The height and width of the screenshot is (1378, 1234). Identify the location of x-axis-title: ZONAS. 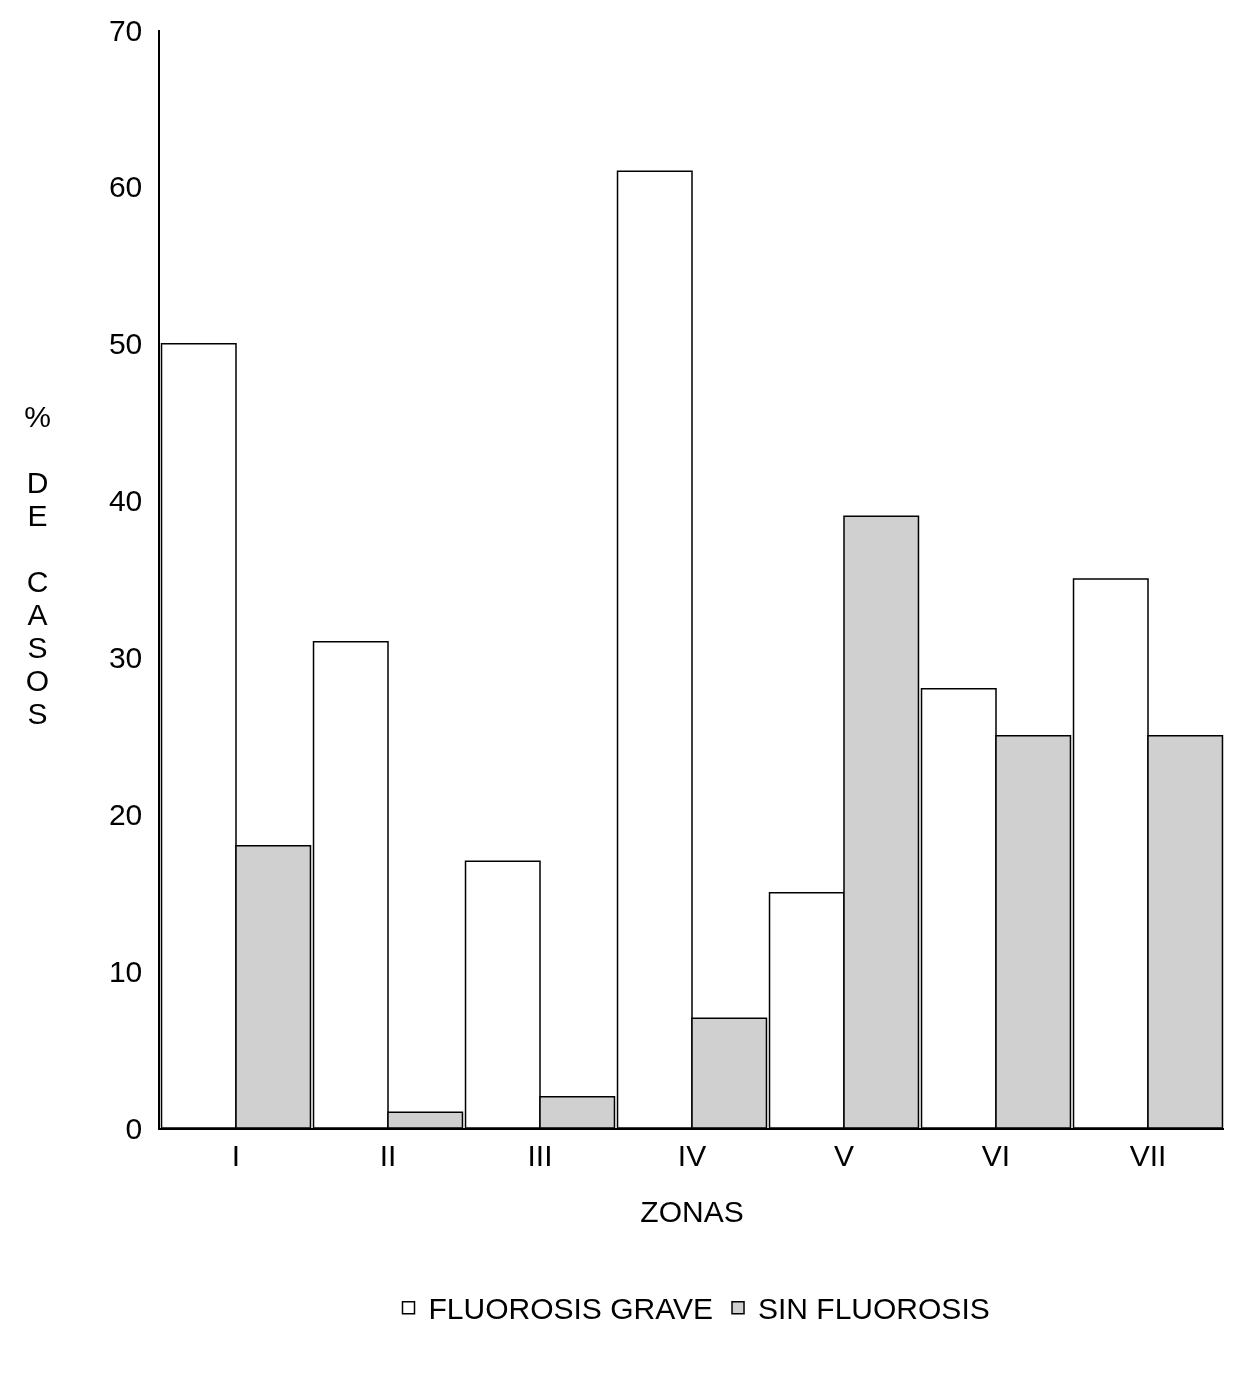
(692, 1211).